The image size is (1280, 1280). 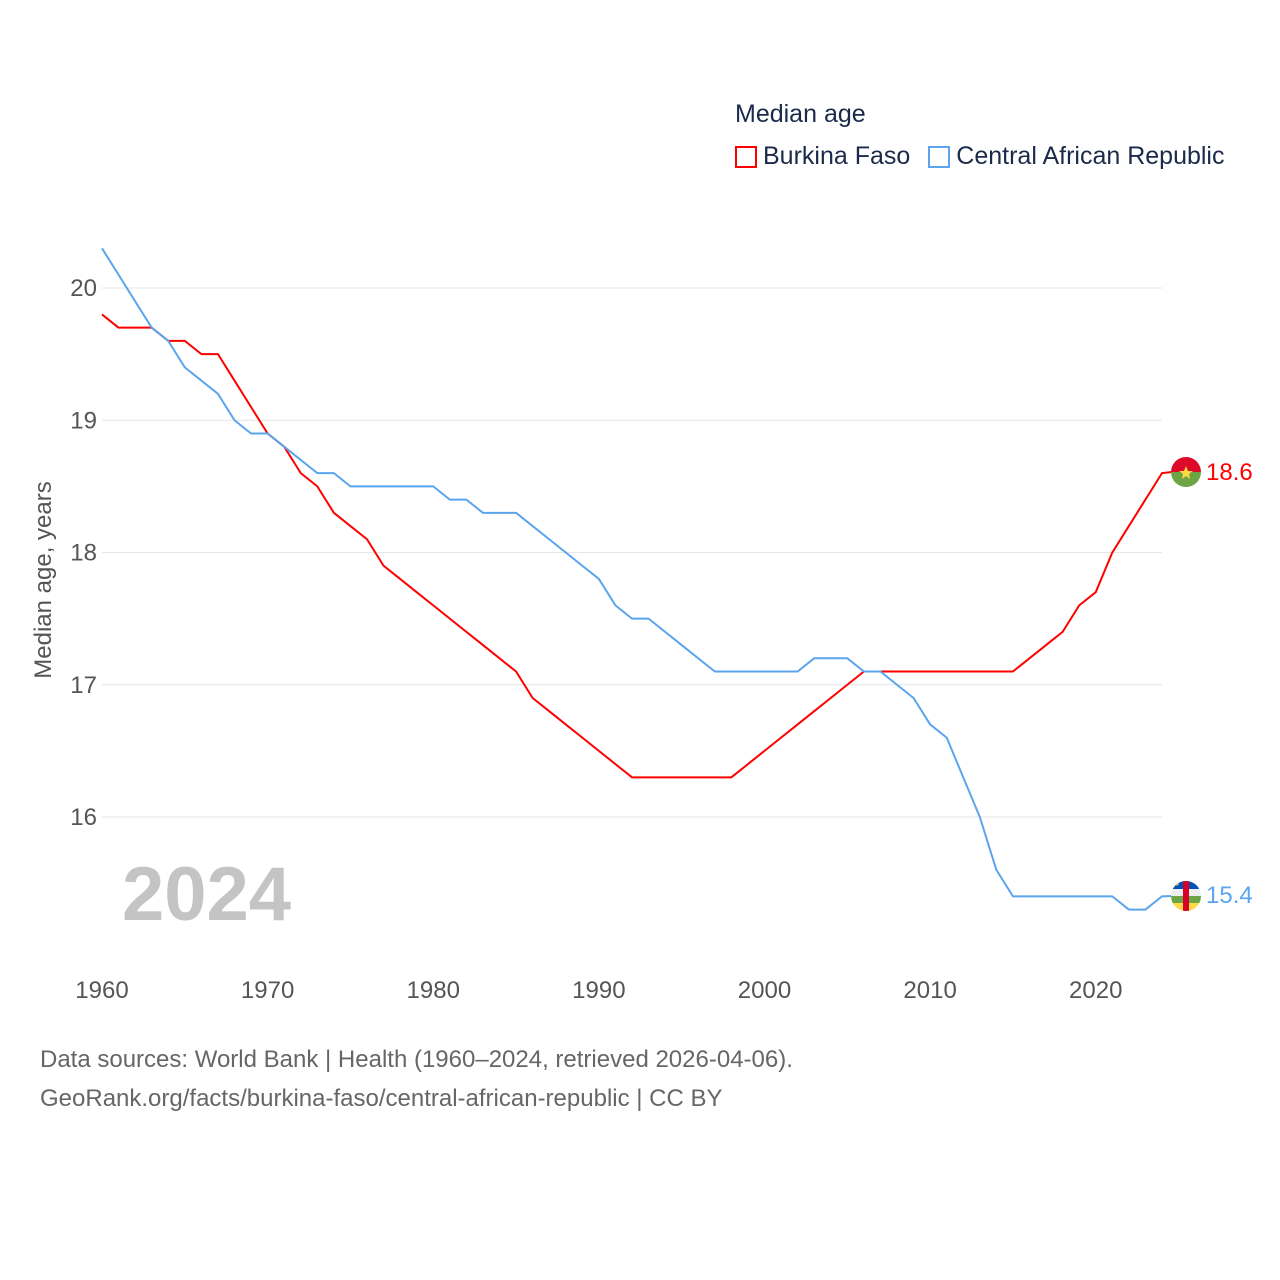 I want to click on car-end-label: 15.4, so click(x=1229, y=895).